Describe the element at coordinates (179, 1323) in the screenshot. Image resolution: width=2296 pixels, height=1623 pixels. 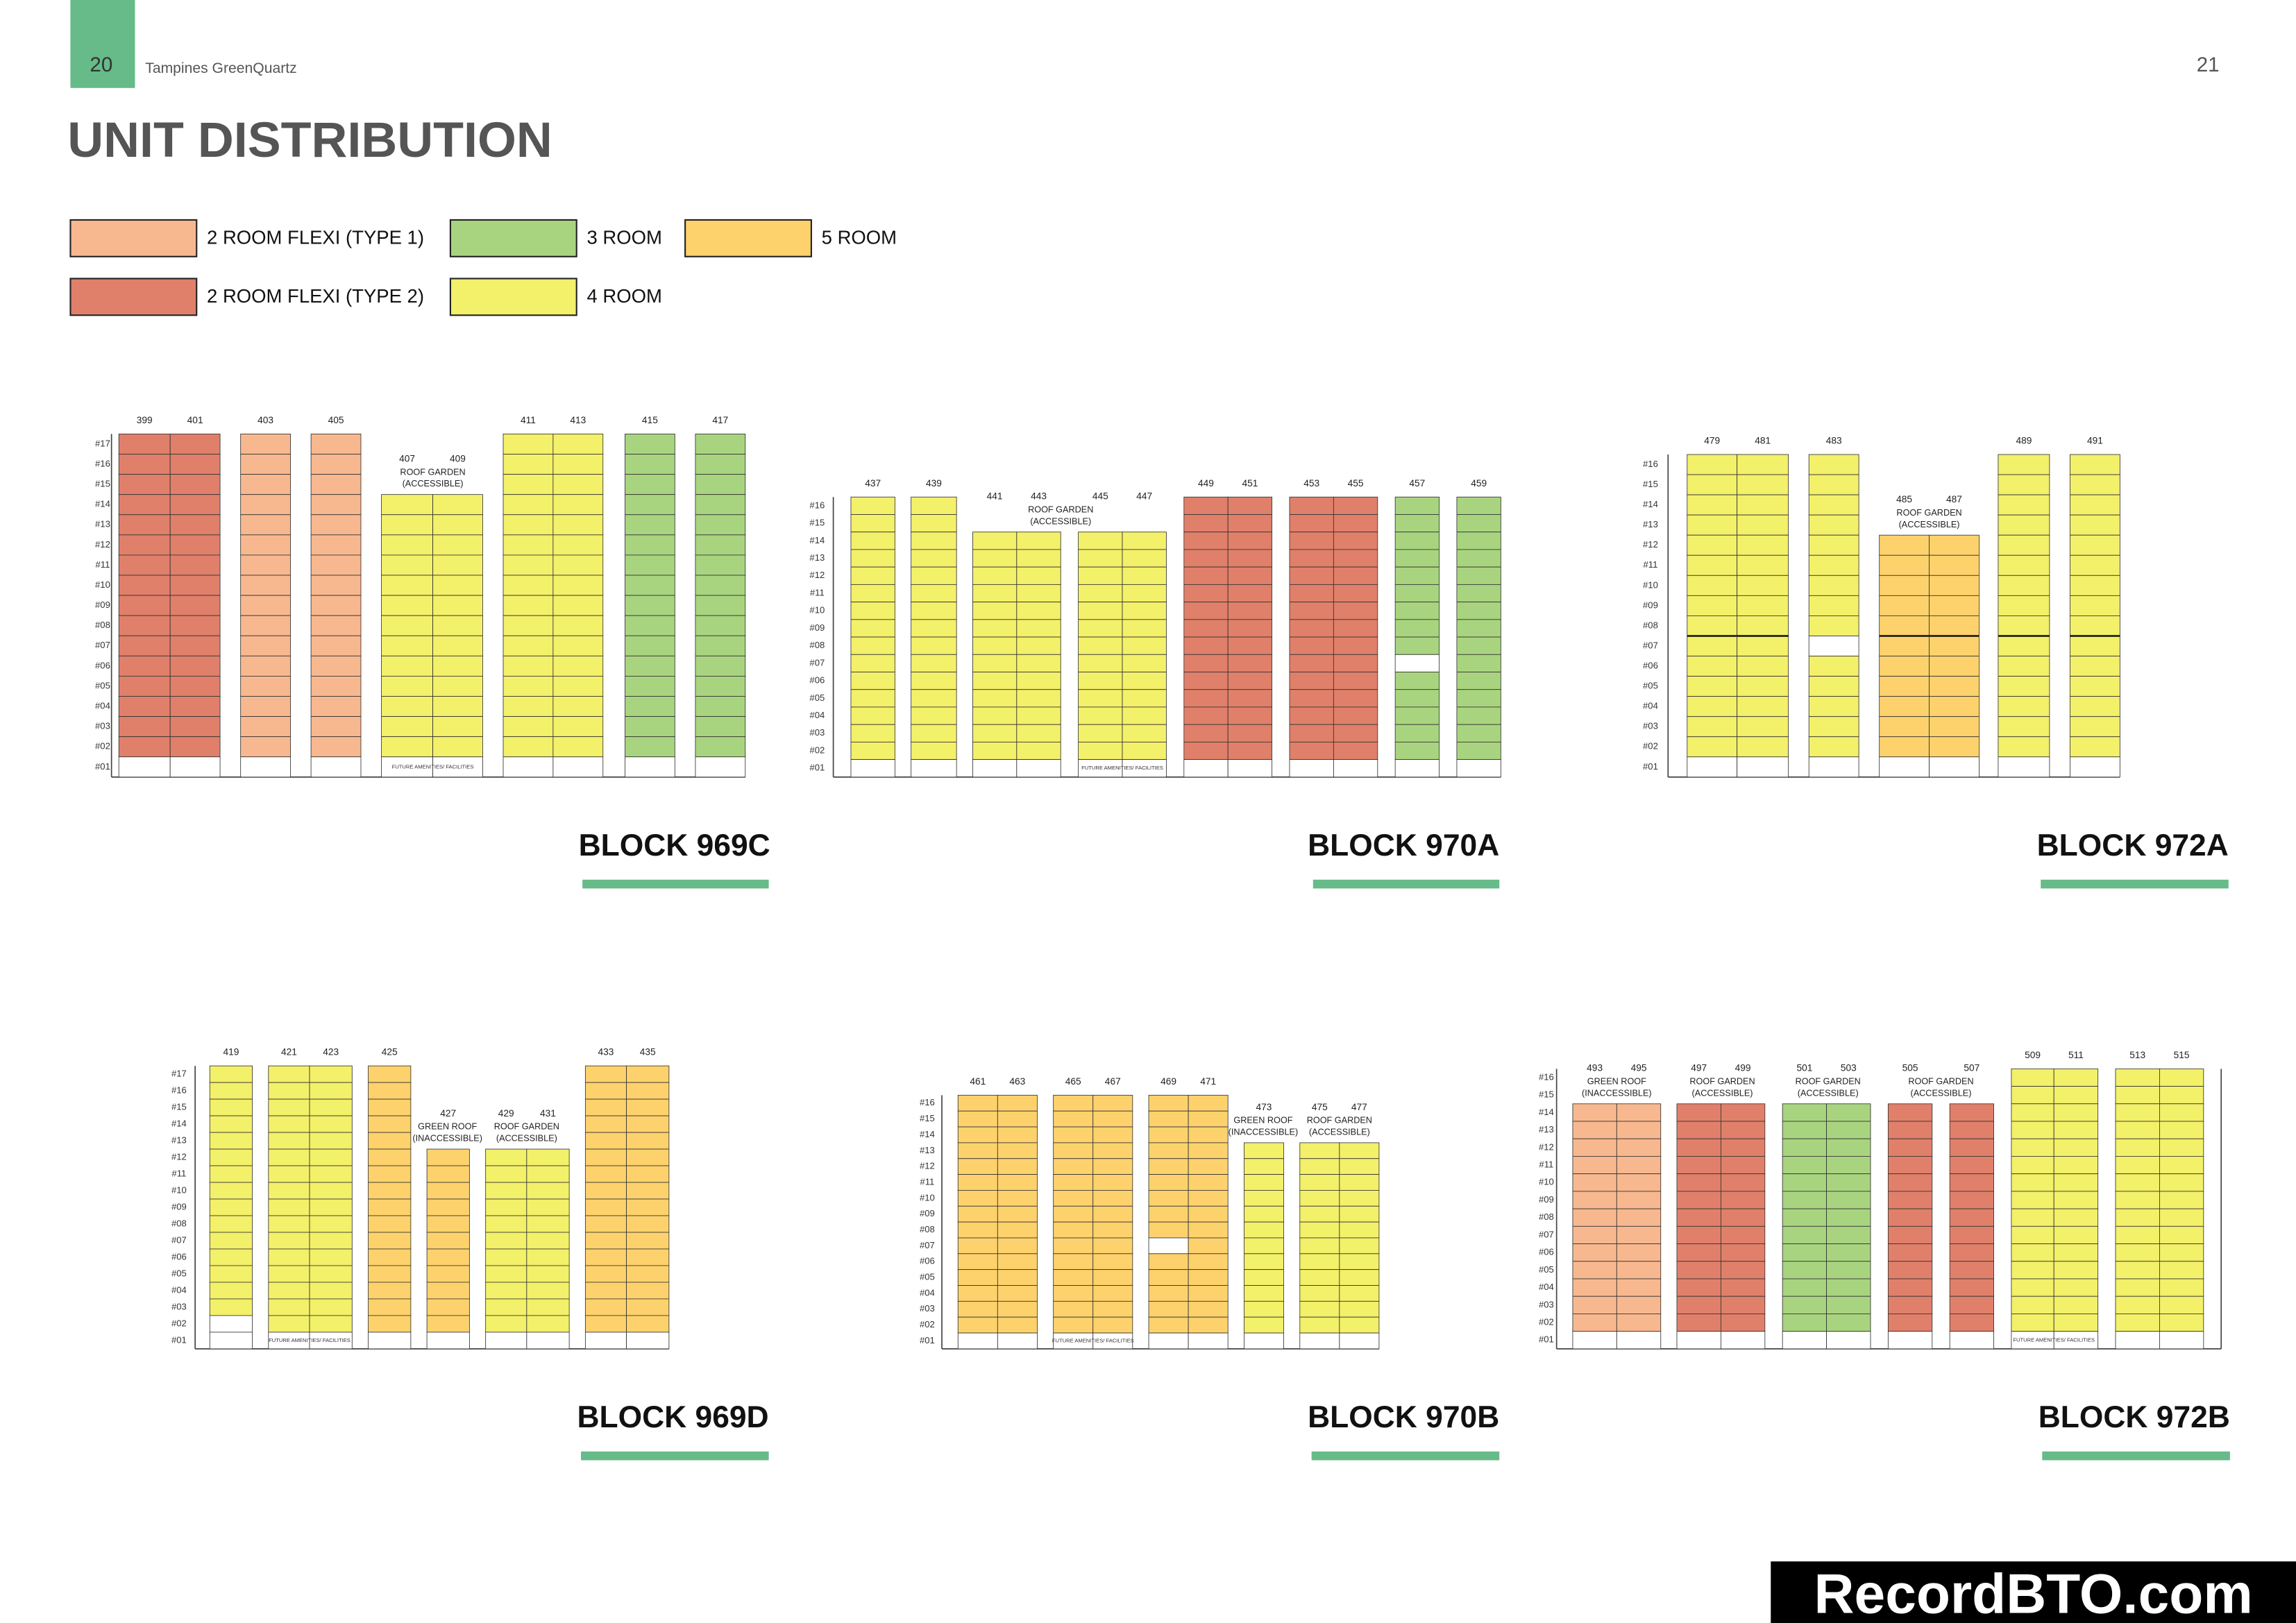
I see `floor-label: #02` at that location.